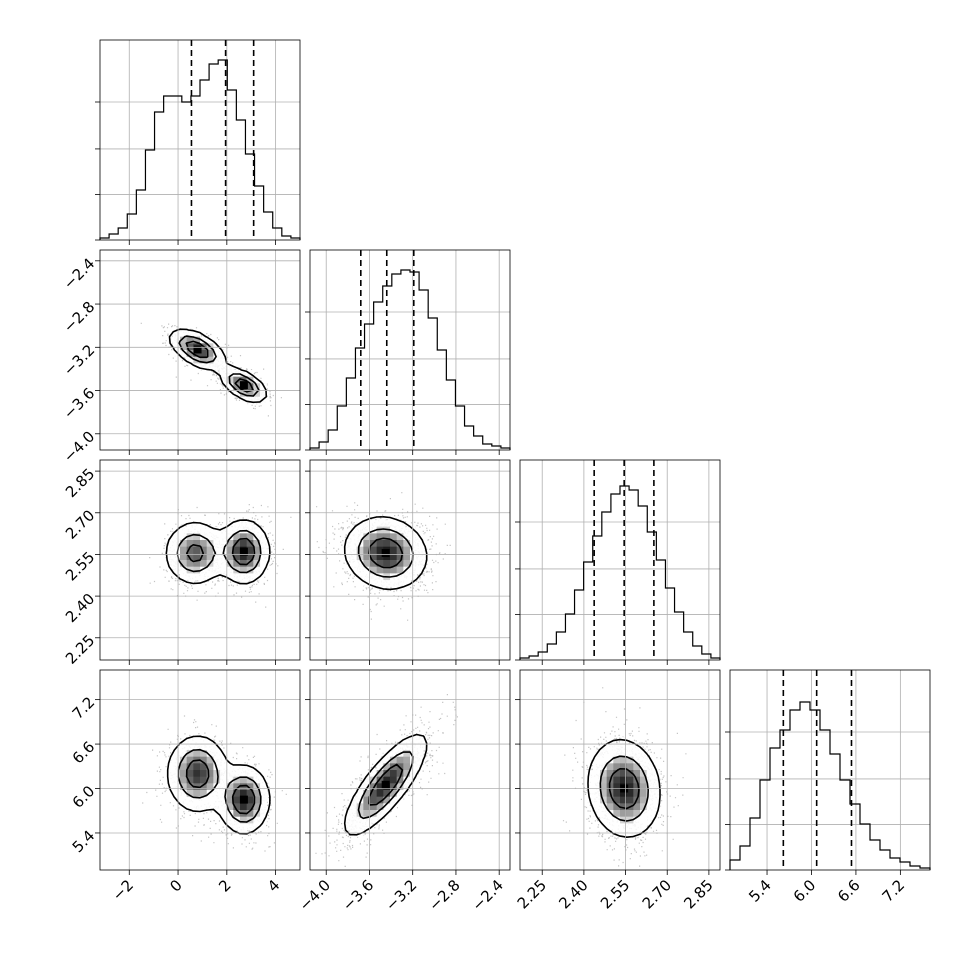 This screenshot has width=970, height=970. Describe the element at coordinates (80, 524) in the screenshot. I see `y-tick-label: 2.70` at that location.